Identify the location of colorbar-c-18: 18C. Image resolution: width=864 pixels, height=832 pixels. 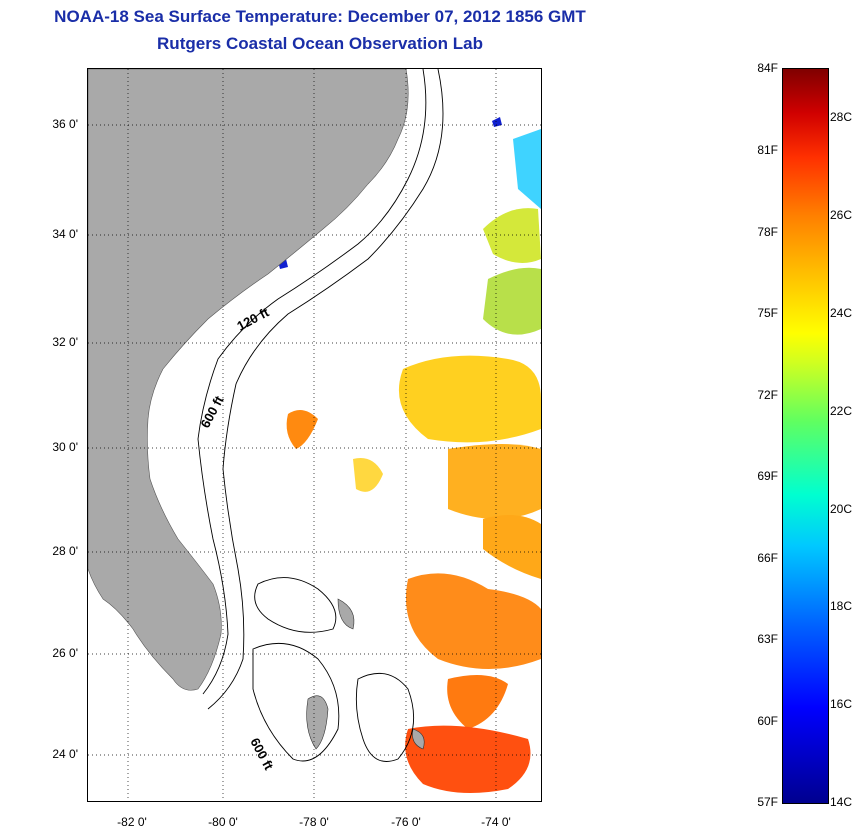
(841, 606).